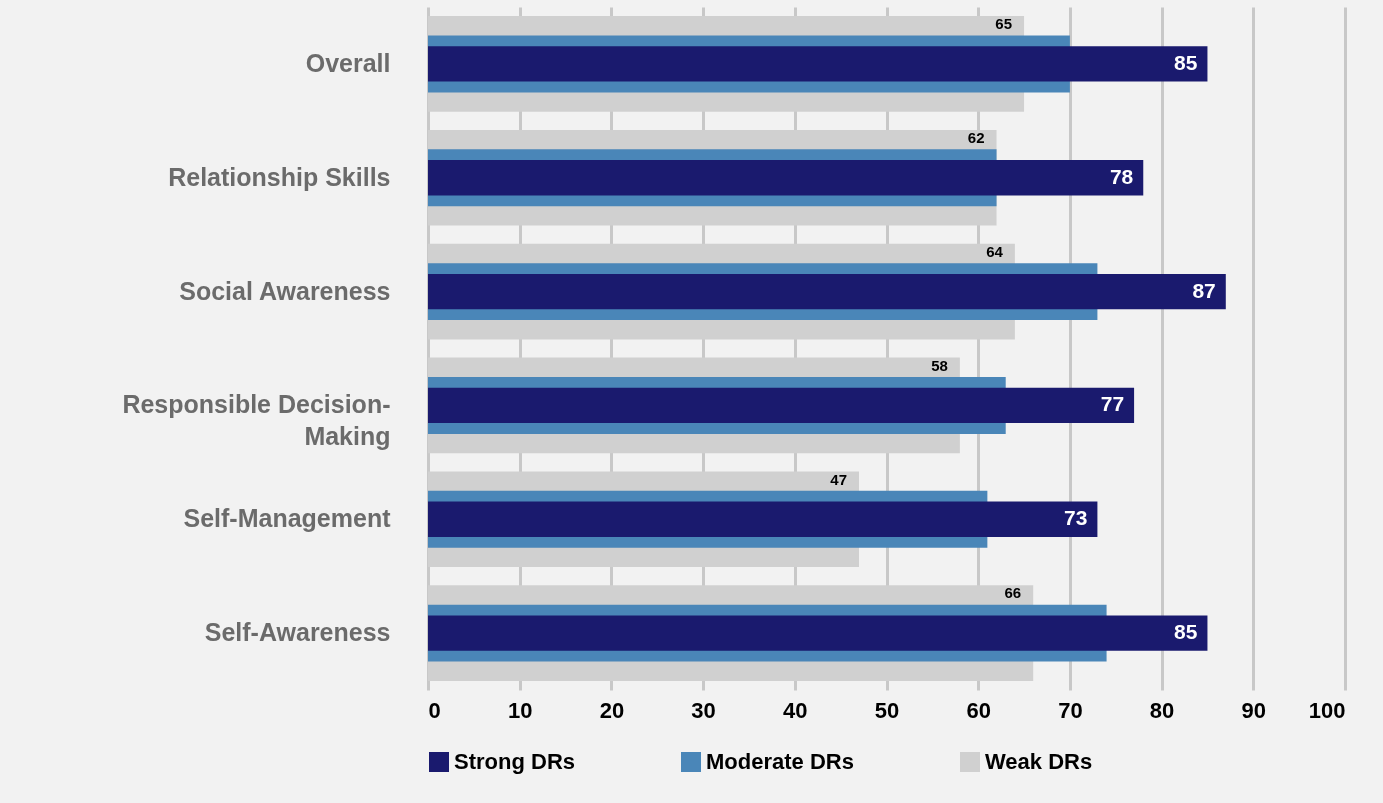  I want to click on data-label: 62, so click(976, 138).